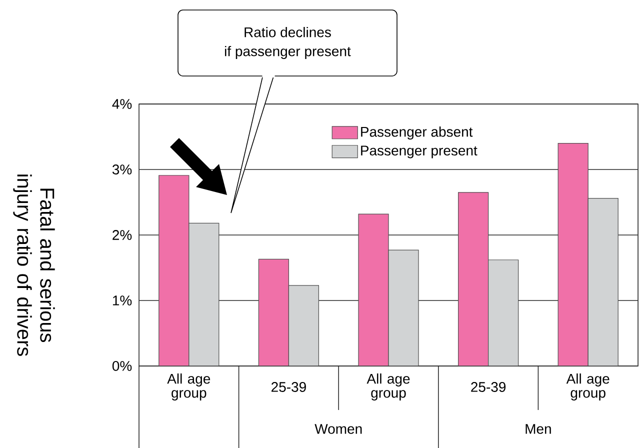 This screenshot has height=448, width=639. What do you see at coordinates (122, 235) in the screenshot?
I see `y-tick-label: 2%` at bounding box center [122, 235].